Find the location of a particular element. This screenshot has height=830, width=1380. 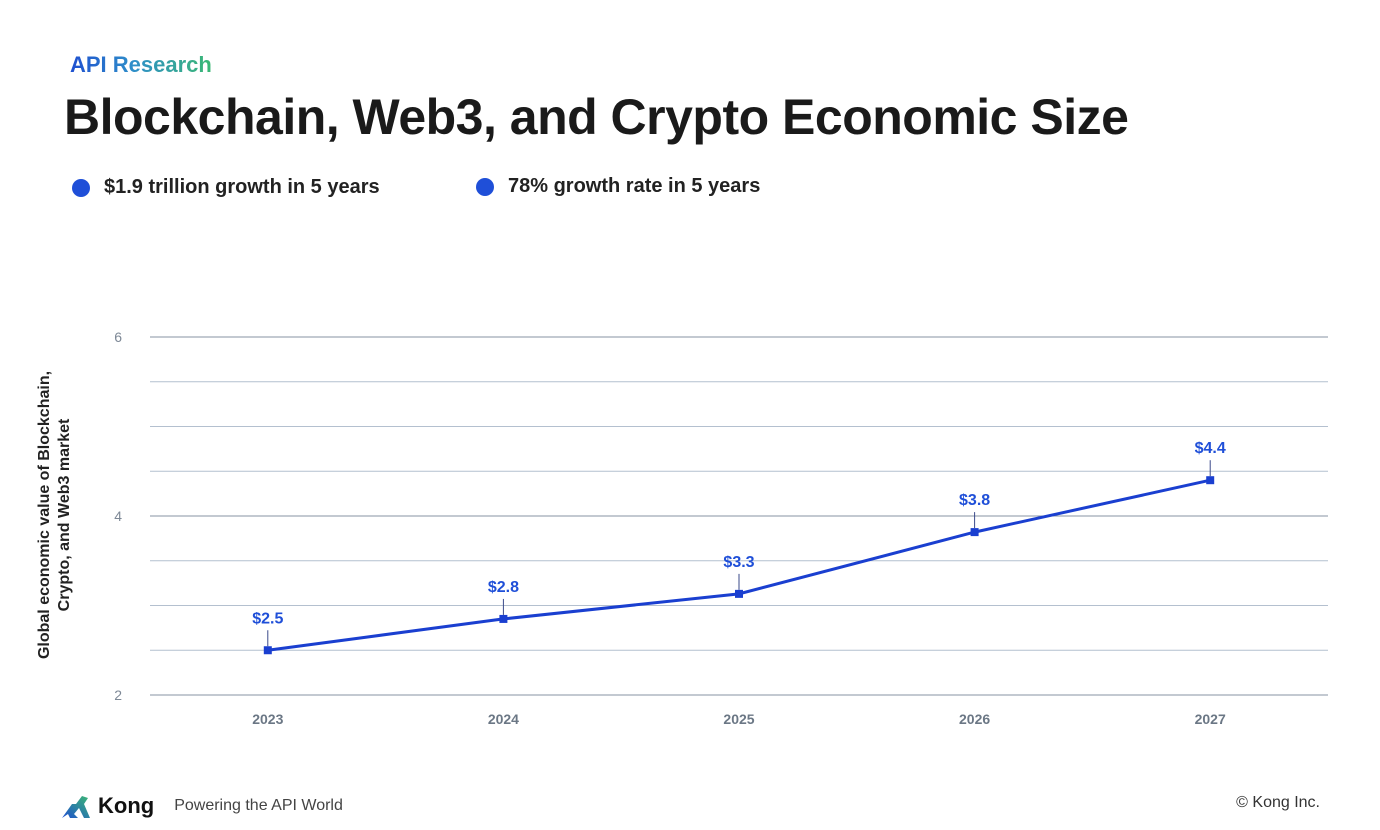

data-label: $3.8 is located at coordinates (974, 500).